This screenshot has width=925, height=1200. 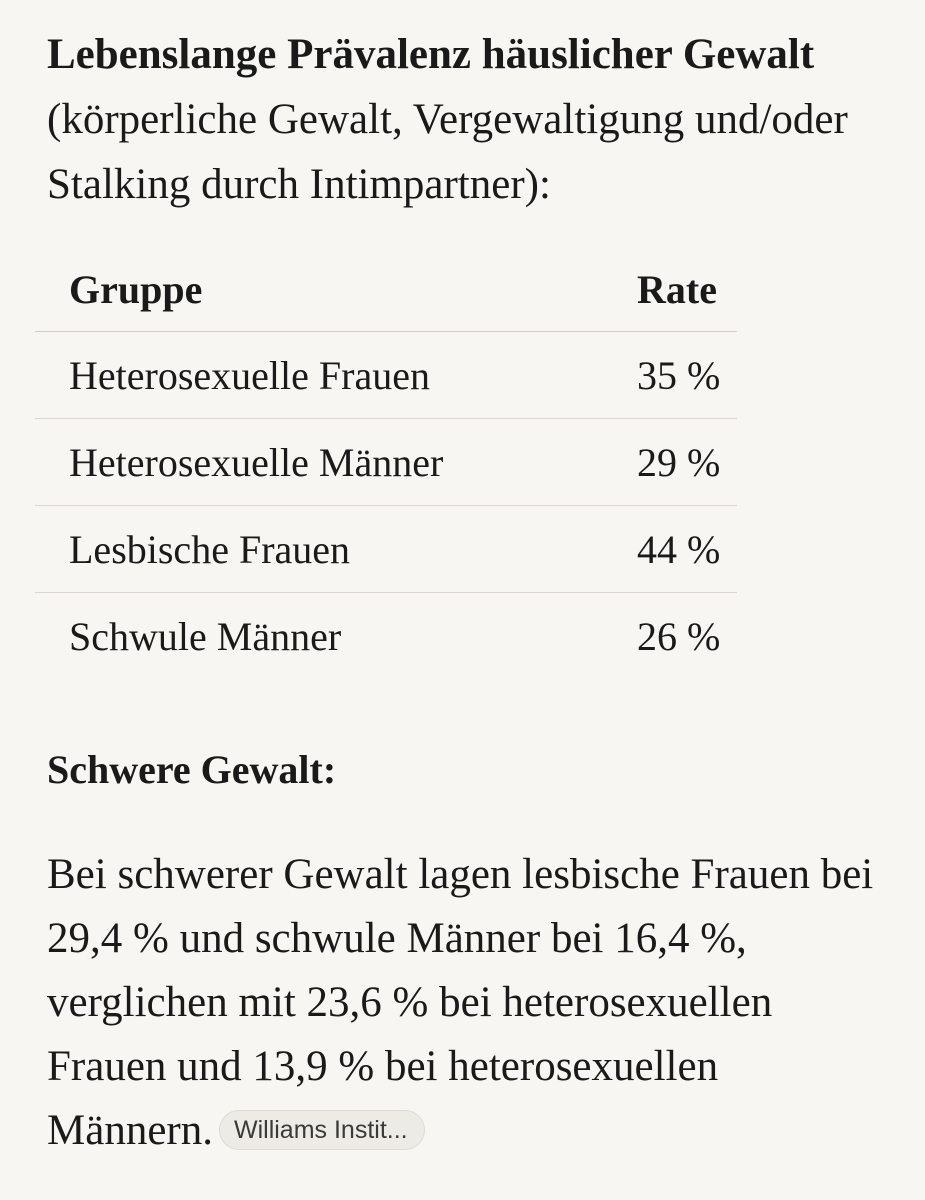 What do you see at coordinates (687, 635) in the screenshot?
I see `table-cell-rate: 26 %` at bounding box center [687, 635].